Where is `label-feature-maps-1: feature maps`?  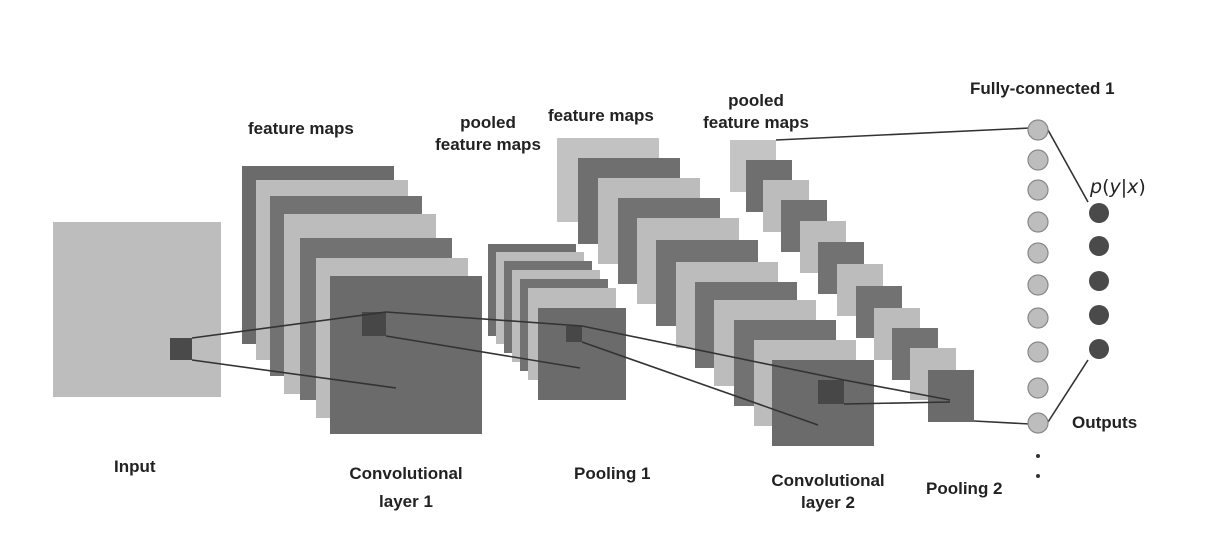 label-feature-maps-1: feature maps is located at coordinates (301, 128).